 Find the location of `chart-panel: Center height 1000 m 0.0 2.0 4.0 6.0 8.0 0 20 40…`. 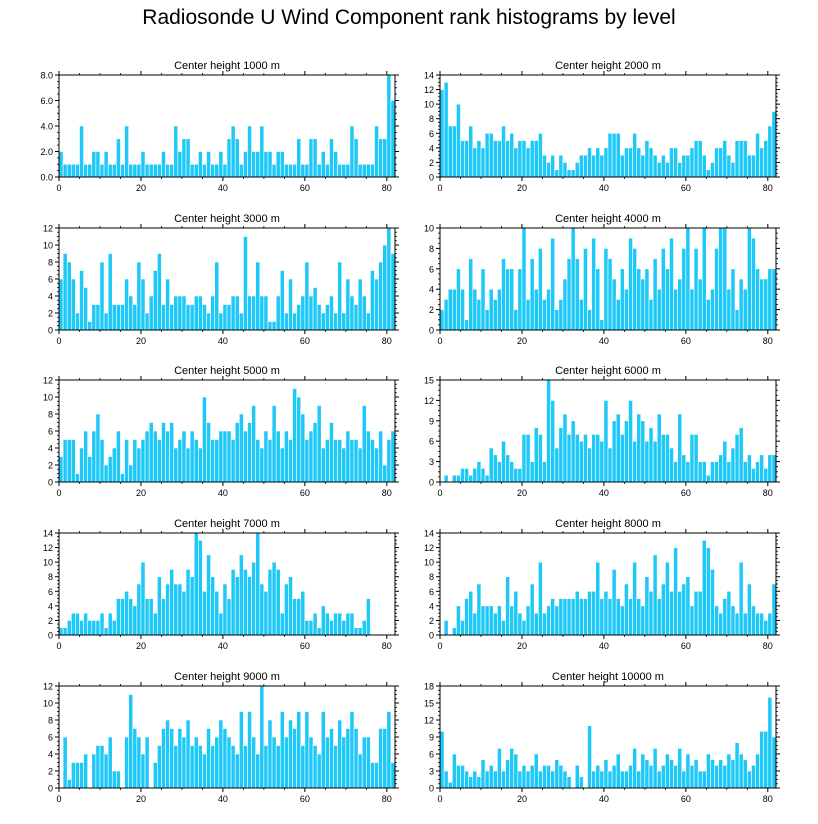

chart-panel: Center height 1000 m 0.0 2.0 4.0 6.0 8.0 0 20 40… is located at coordinates (219, 126).